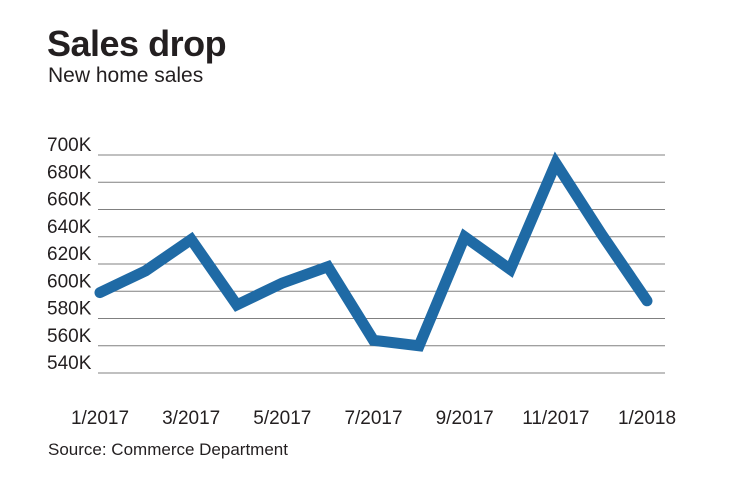 The height and width of the screenshot is (482, 740). What do you see at coordinates (69, 200) in the screenshot?
I see `y-tick-label: 660K` at bounding box center [69, 200].